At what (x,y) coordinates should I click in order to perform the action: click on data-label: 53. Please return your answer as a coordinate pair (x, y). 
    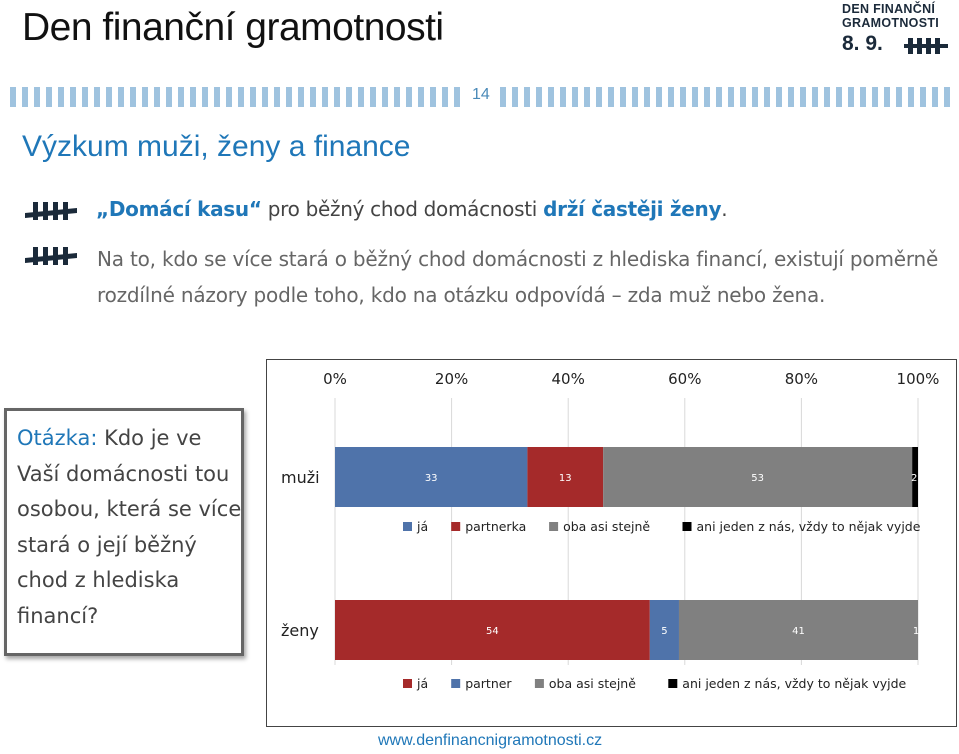
    Looking at the image, I should click on (757, 478).